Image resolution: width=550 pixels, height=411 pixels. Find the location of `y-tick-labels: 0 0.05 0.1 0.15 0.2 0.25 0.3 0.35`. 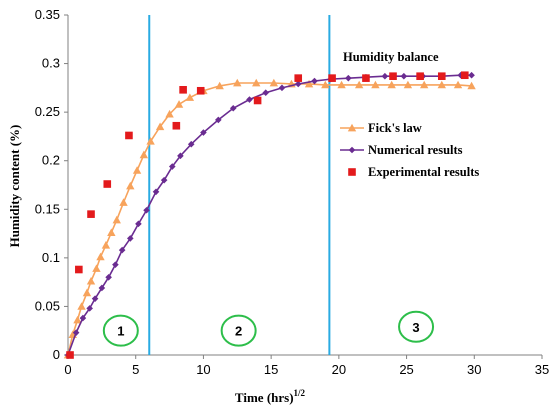

y-tick-labels: 0 0.05 0.1 0.15 0.2 0.25 0.3 0.35 is located at coordinates (47, 184).